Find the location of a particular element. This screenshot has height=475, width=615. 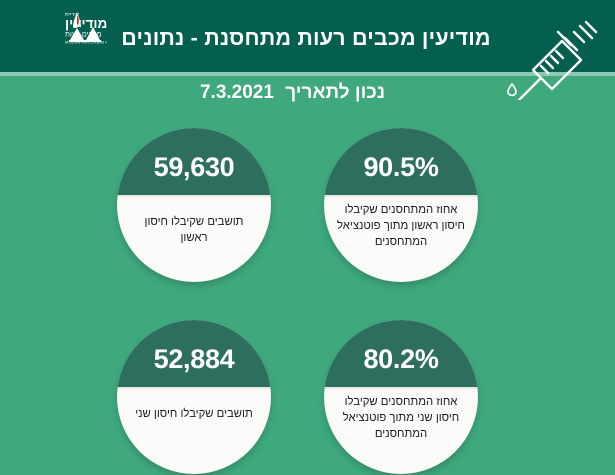

svg-text: MODIIN MACCABIM REUT is located at coordinates (86, 42).